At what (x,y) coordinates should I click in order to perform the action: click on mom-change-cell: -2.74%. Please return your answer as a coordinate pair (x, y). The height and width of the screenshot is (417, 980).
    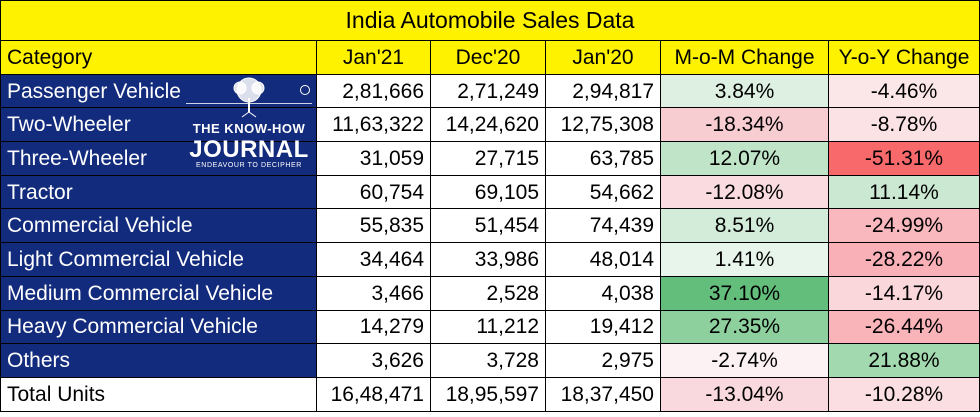
    Looking at the image, I should click on (744, 360).